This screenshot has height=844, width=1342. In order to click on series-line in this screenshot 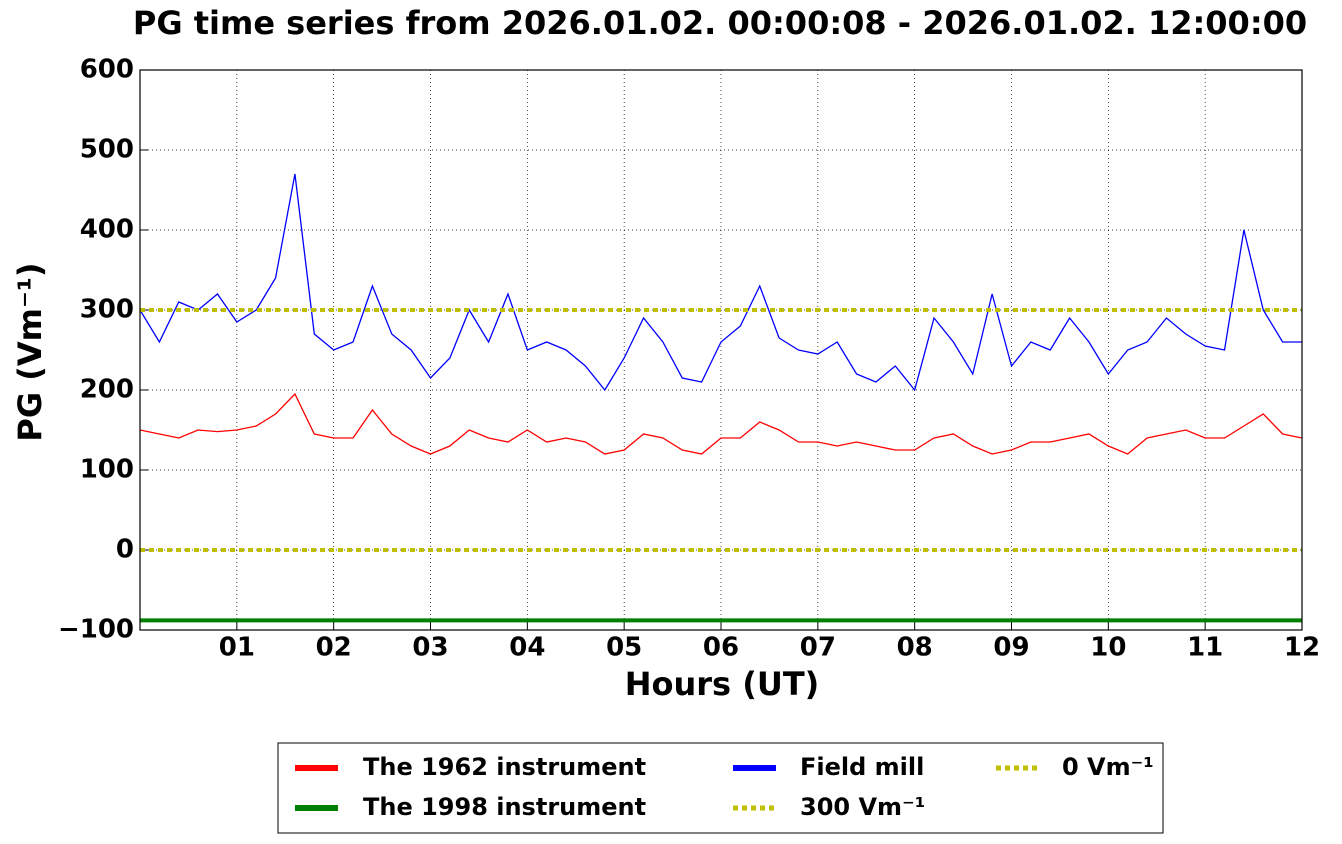, I will do `click(721, 423)`.